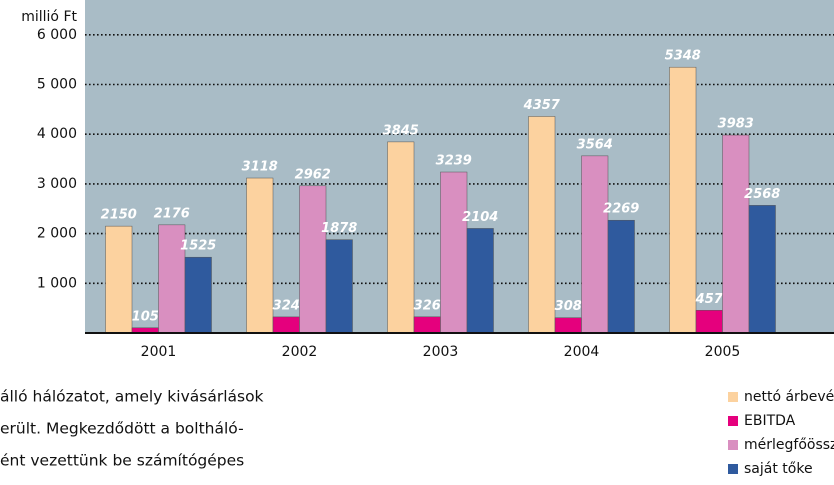 The width and height of the screenshot is (834, 485). What do you see at coordinates (145, 316) in the screenshot?
I see `value-label: 105` at bounding box center [145, 316].